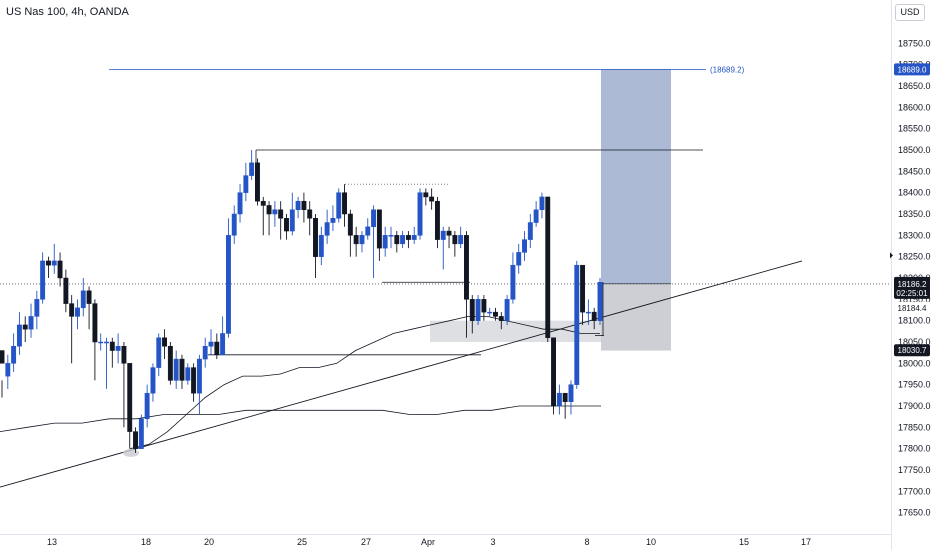  I want to click on axis-marker, so click(891, 255).